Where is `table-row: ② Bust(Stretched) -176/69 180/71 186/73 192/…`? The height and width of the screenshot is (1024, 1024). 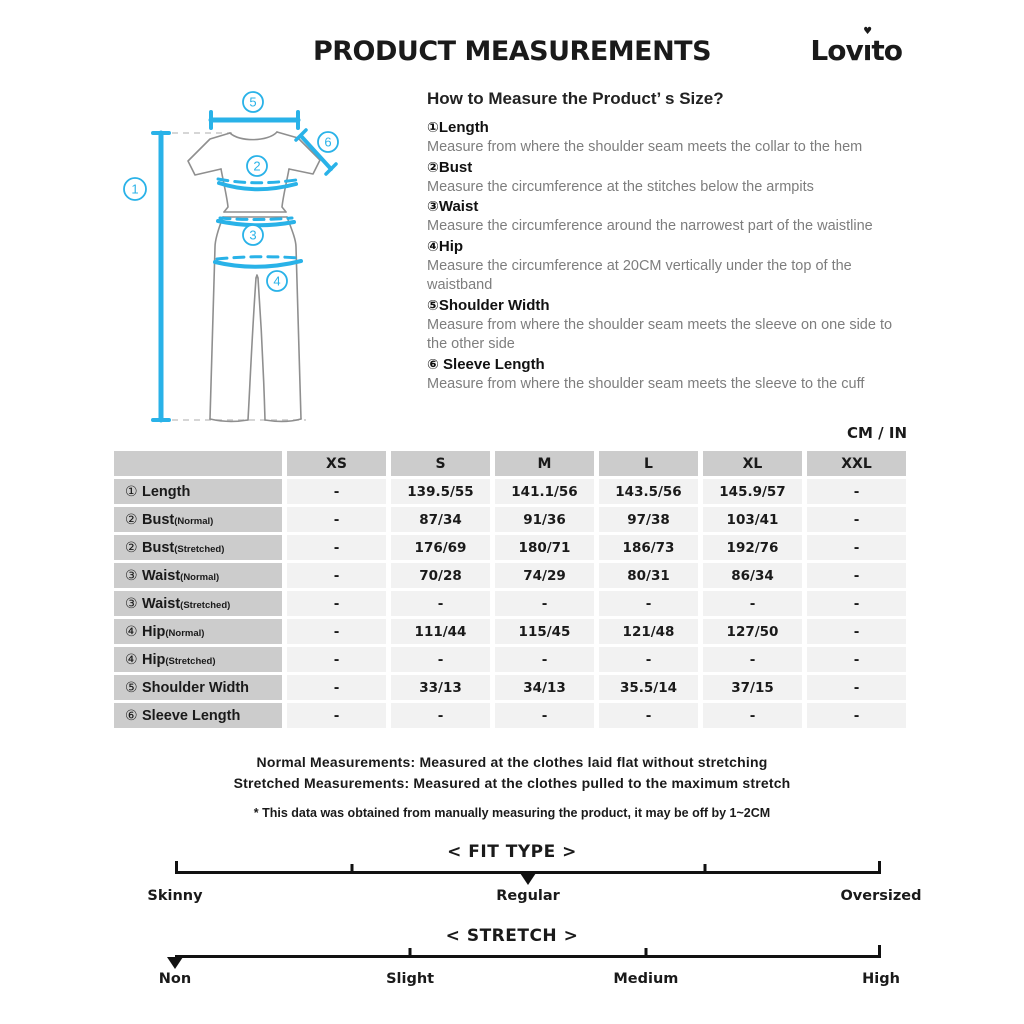 table-row: ② Bust(Stretched) -176/69 180/71 186/73 192/… is located at coordinates (510, 547).